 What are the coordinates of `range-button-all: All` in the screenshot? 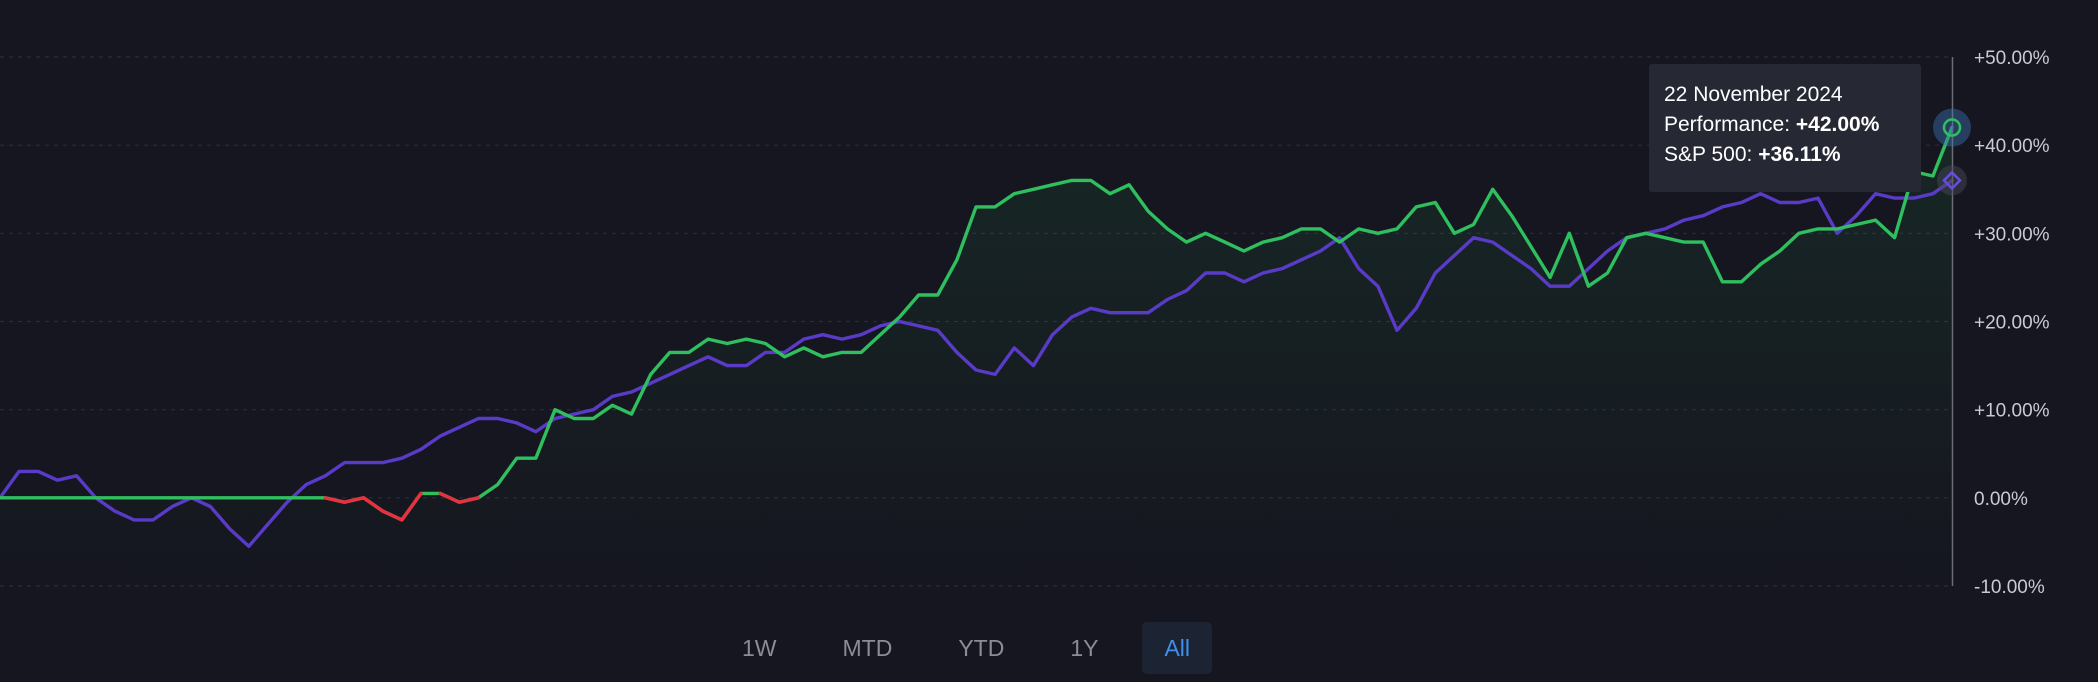 It's located at (1177, 648).